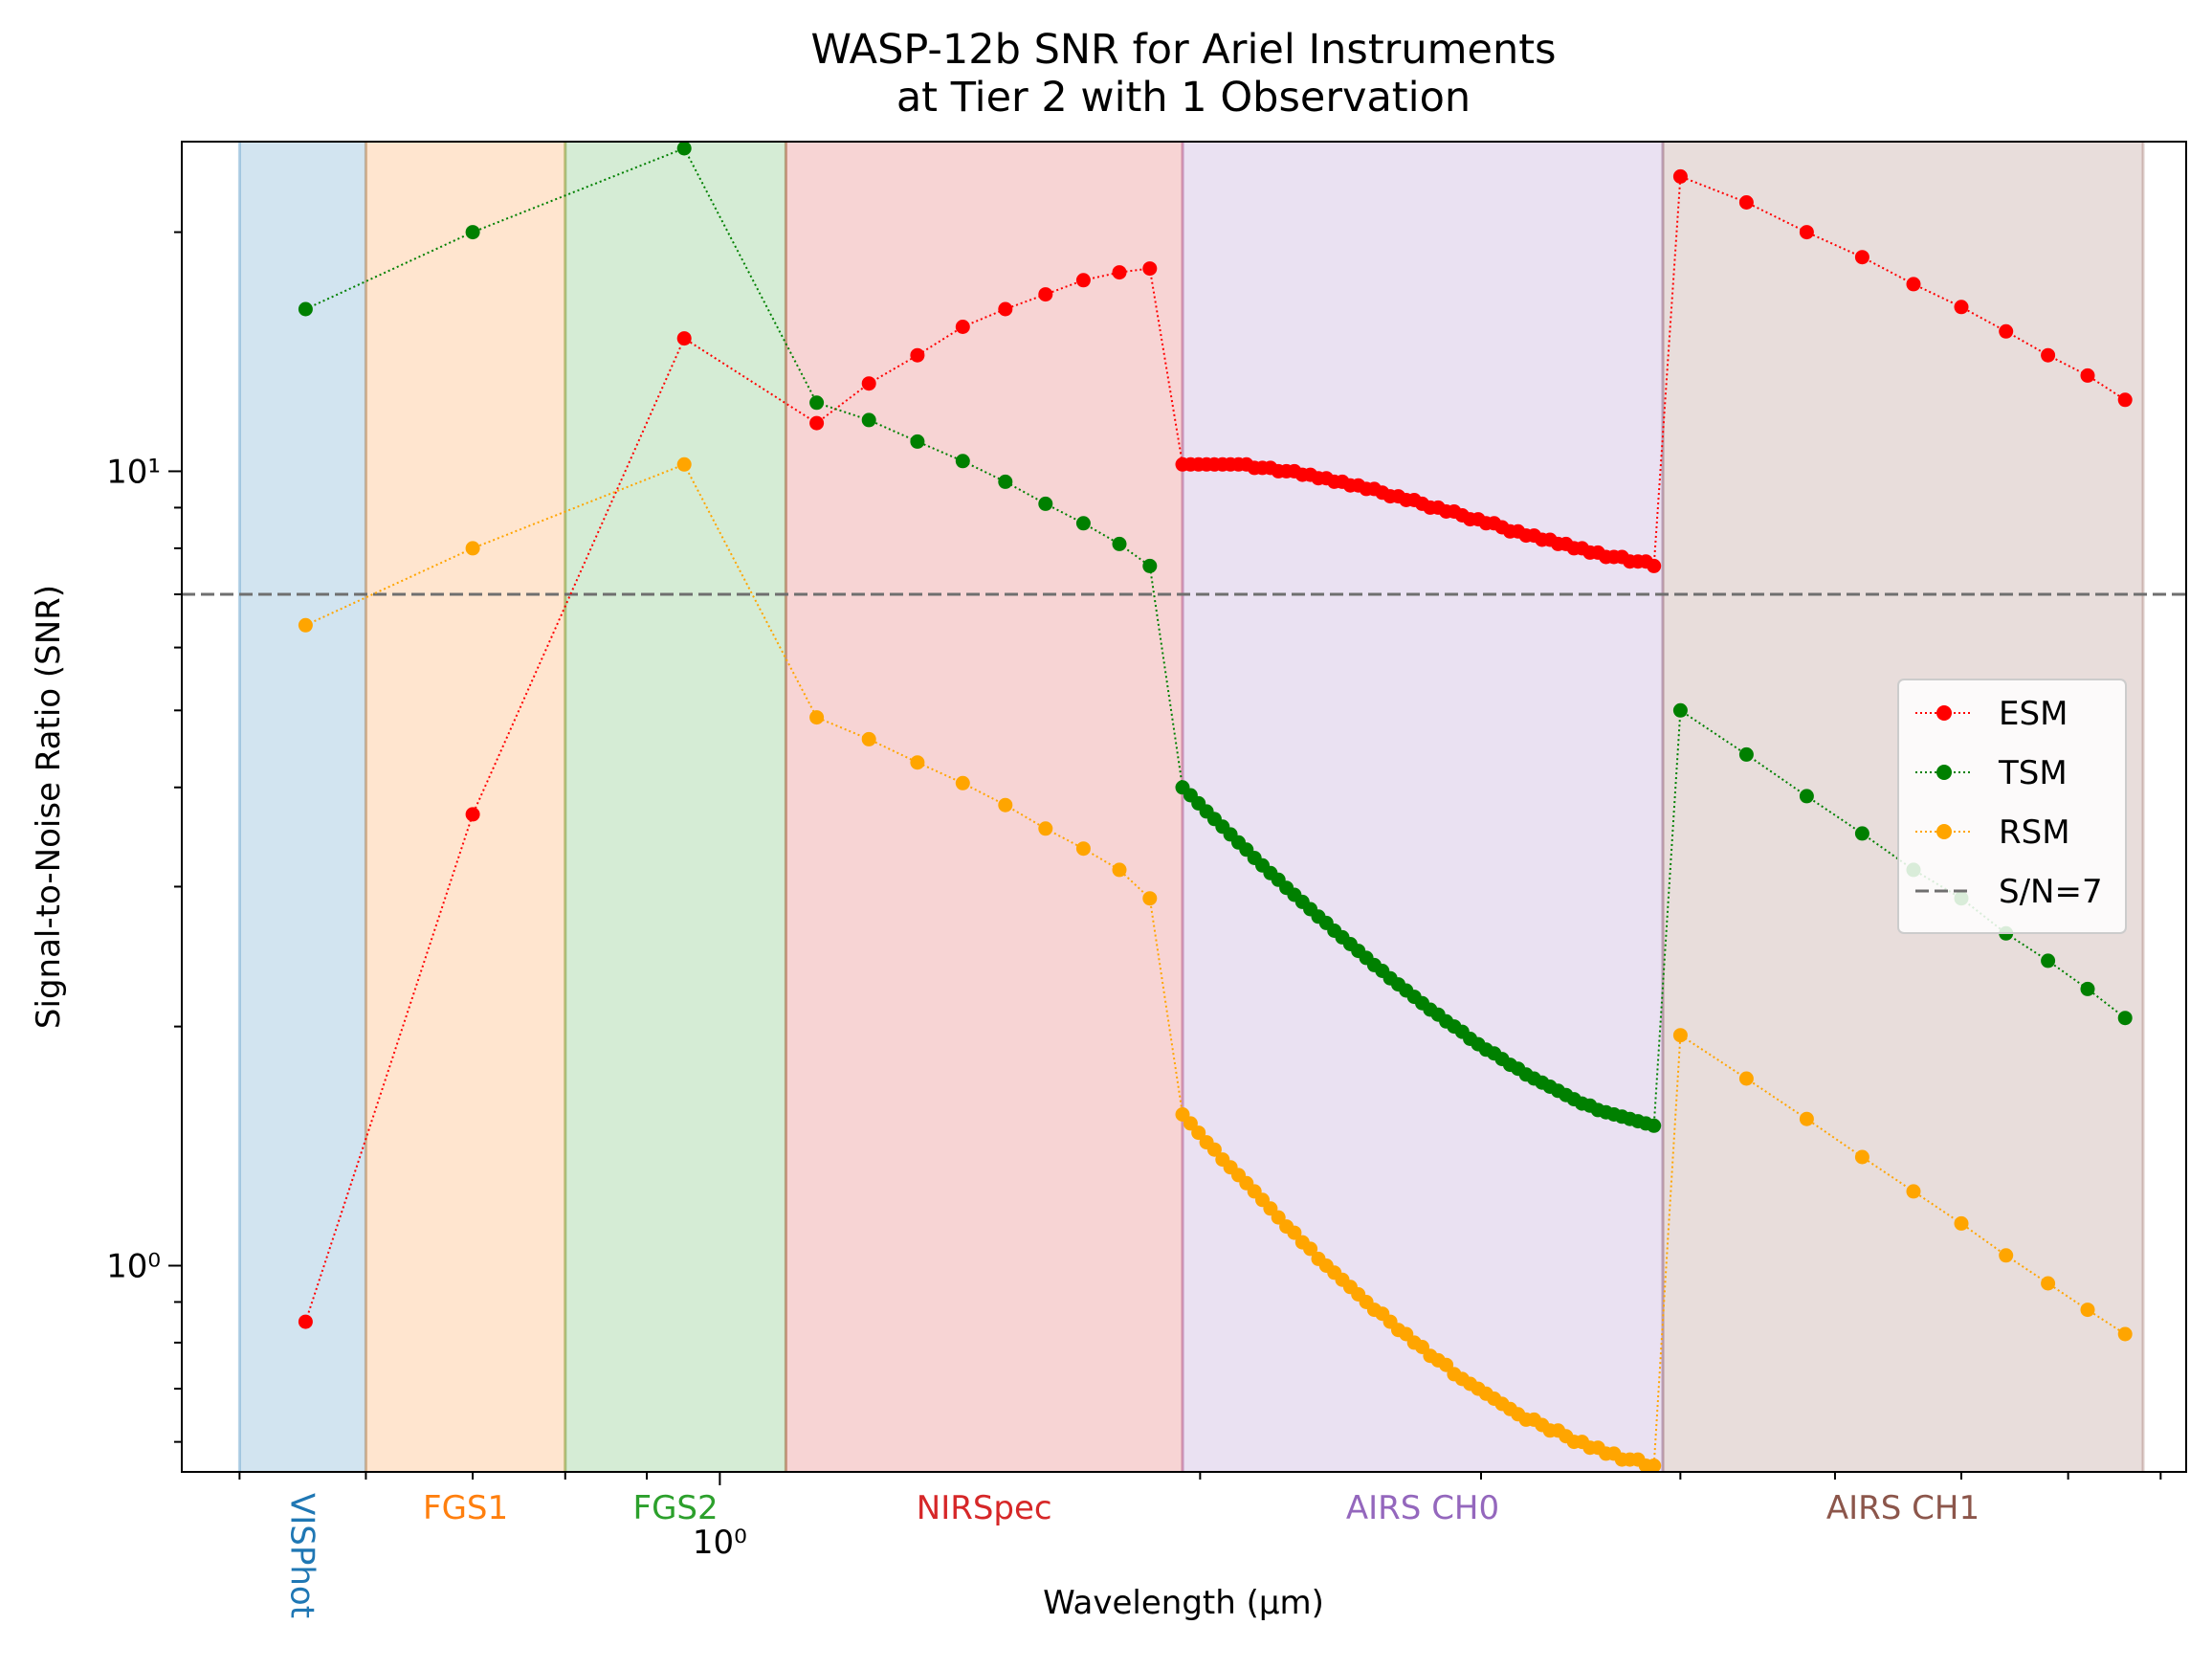 The image size is (2212, 1670). I want to click on legend-label: S/N=7, so click(2051, 892).